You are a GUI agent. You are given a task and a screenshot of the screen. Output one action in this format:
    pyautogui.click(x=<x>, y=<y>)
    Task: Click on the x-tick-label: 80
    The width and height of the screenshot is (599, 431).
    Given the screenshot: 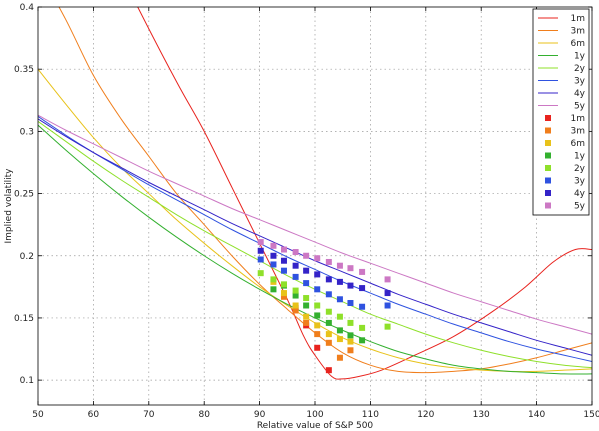 What is the action you would take?
    pyautogui.click(x=204, y=415)
    